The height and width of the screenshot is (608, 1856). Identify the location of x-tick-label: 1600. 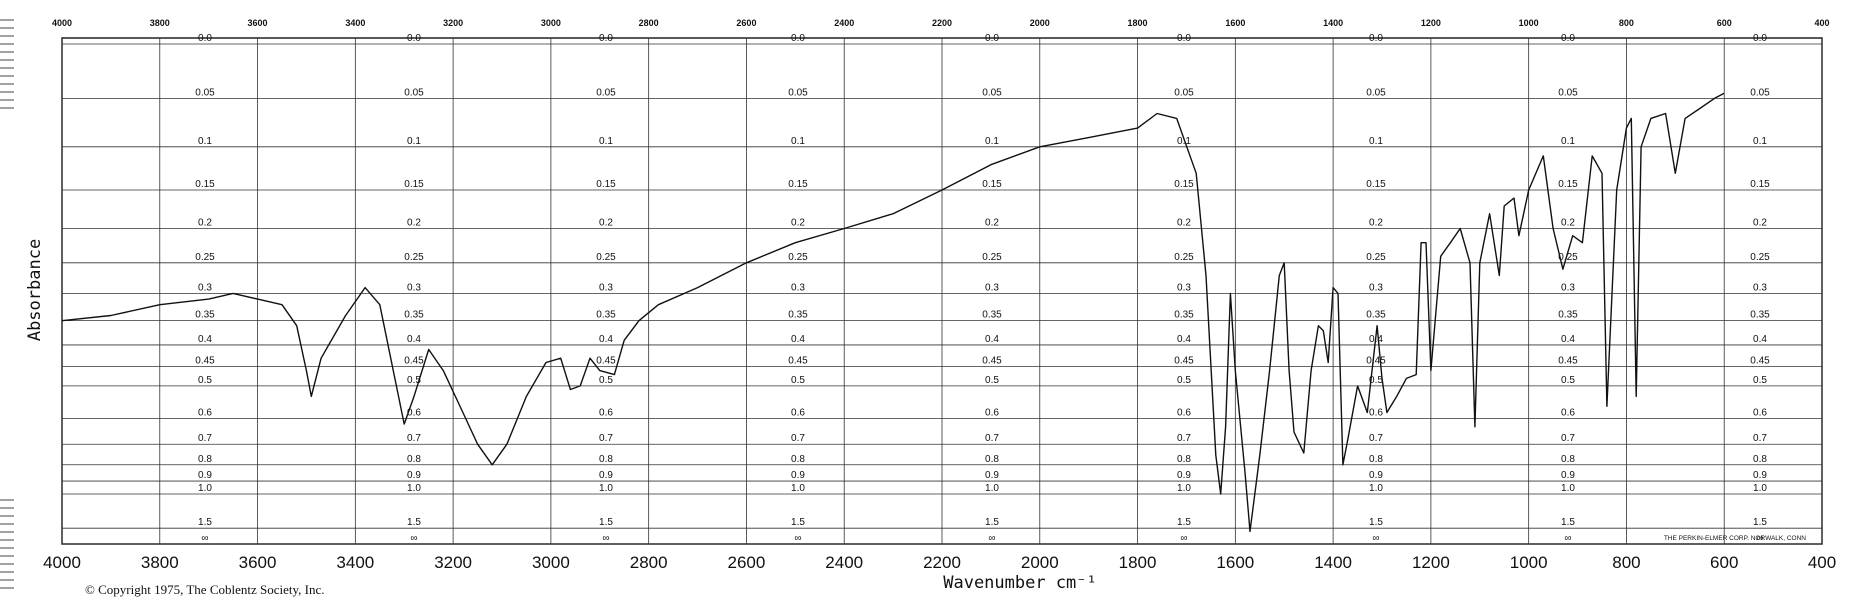
(1235, 23).